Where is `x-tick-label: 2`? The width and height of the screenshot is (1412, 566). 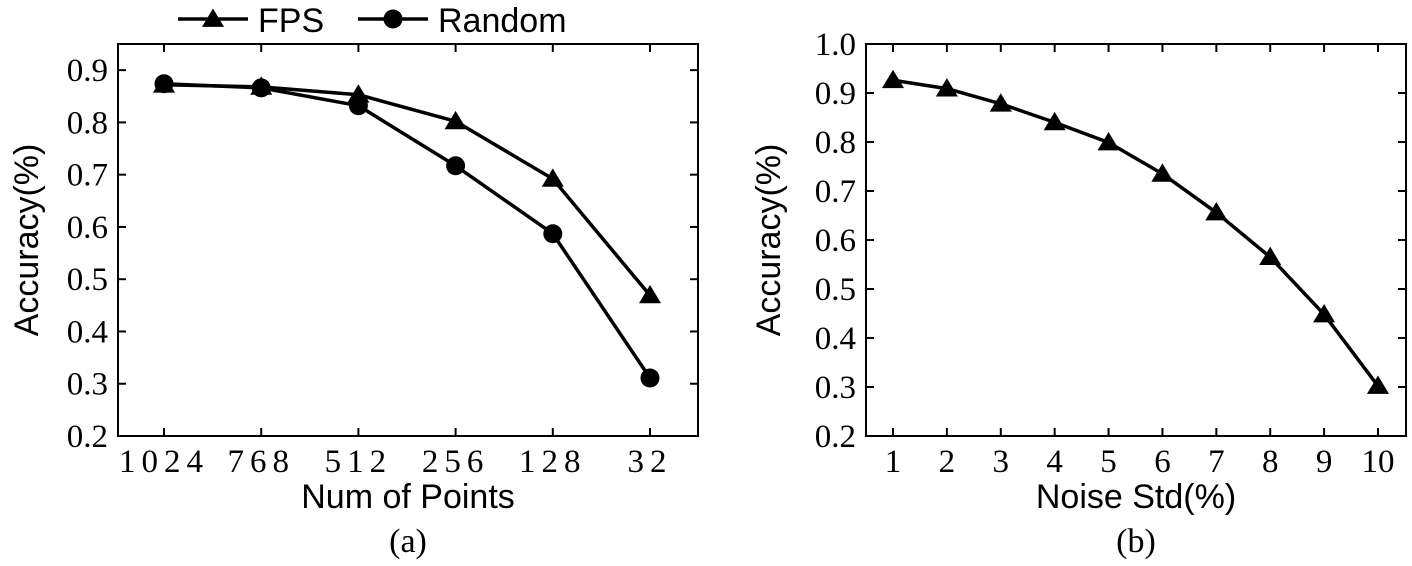 x-tick-label: 2 is located at coordinates (947, 462).